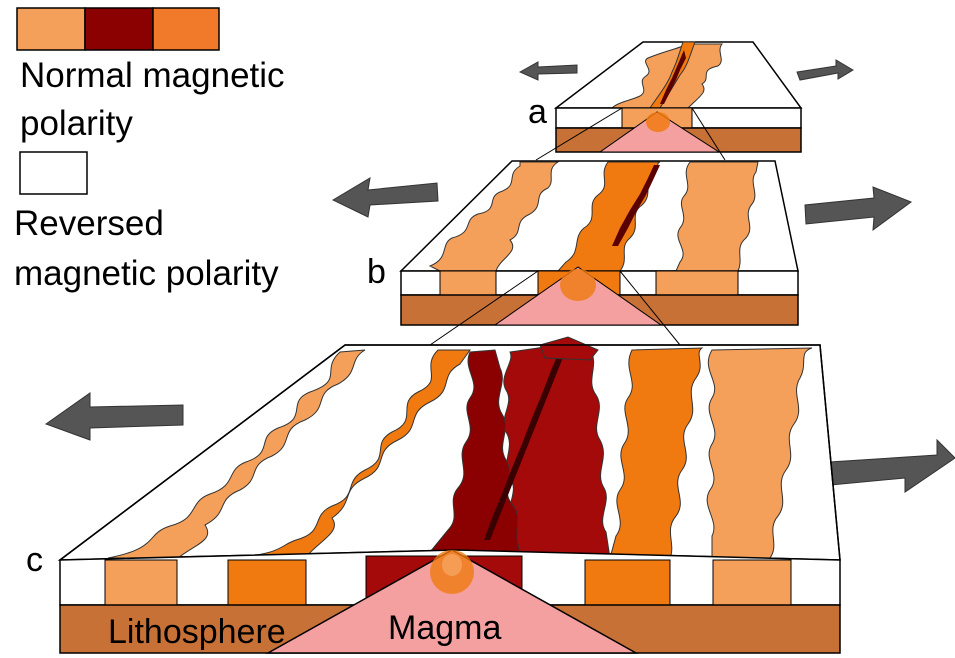 This screenshot has width=955, height=658. Describe the element at coordinates (569, 348) in the screenshot. I see `block-c-ridge-peak` at that location.